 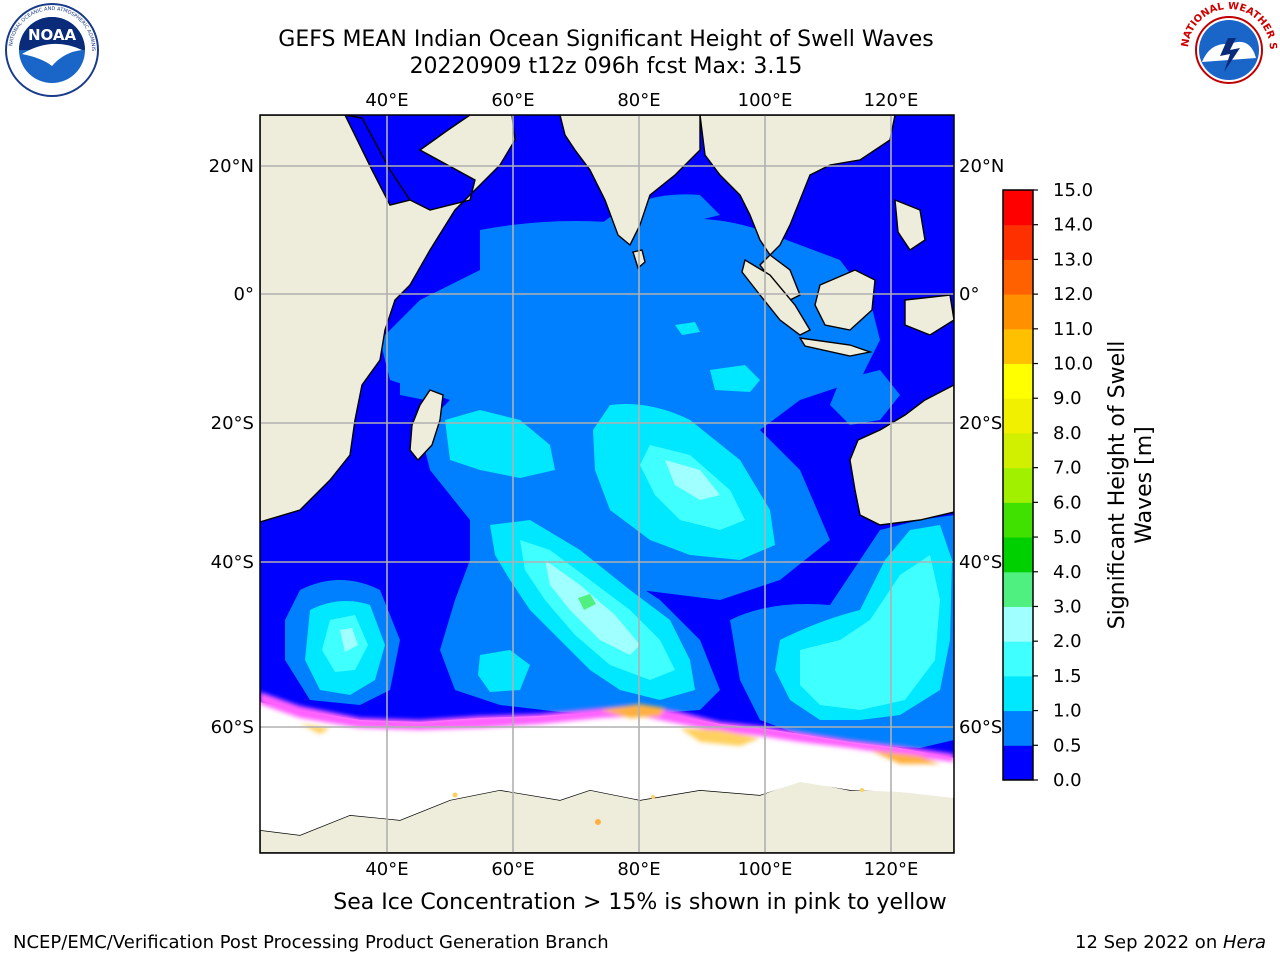 I want to click on noaa-logo-text: NOAA, so click(x=52, y=35).